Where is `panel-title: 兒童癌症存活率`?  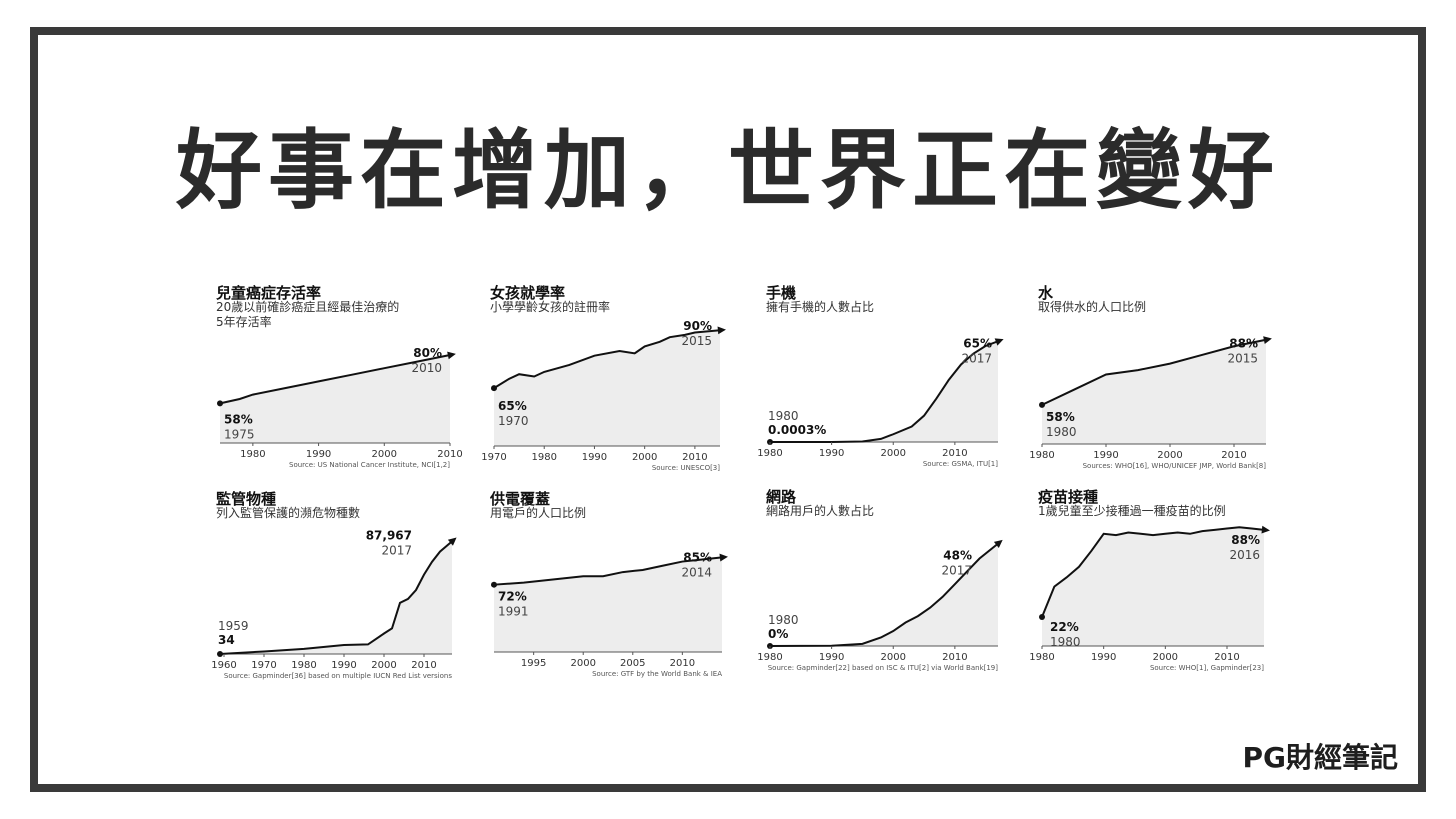 panel-title: 兒童癌症存活率 is located at coordinates (269, 293).